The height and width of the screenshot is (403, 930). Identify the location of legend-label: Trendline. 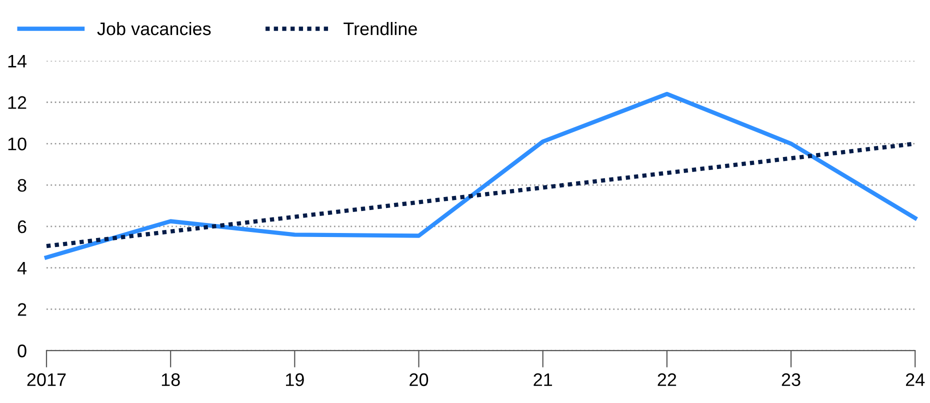
(380, 29).